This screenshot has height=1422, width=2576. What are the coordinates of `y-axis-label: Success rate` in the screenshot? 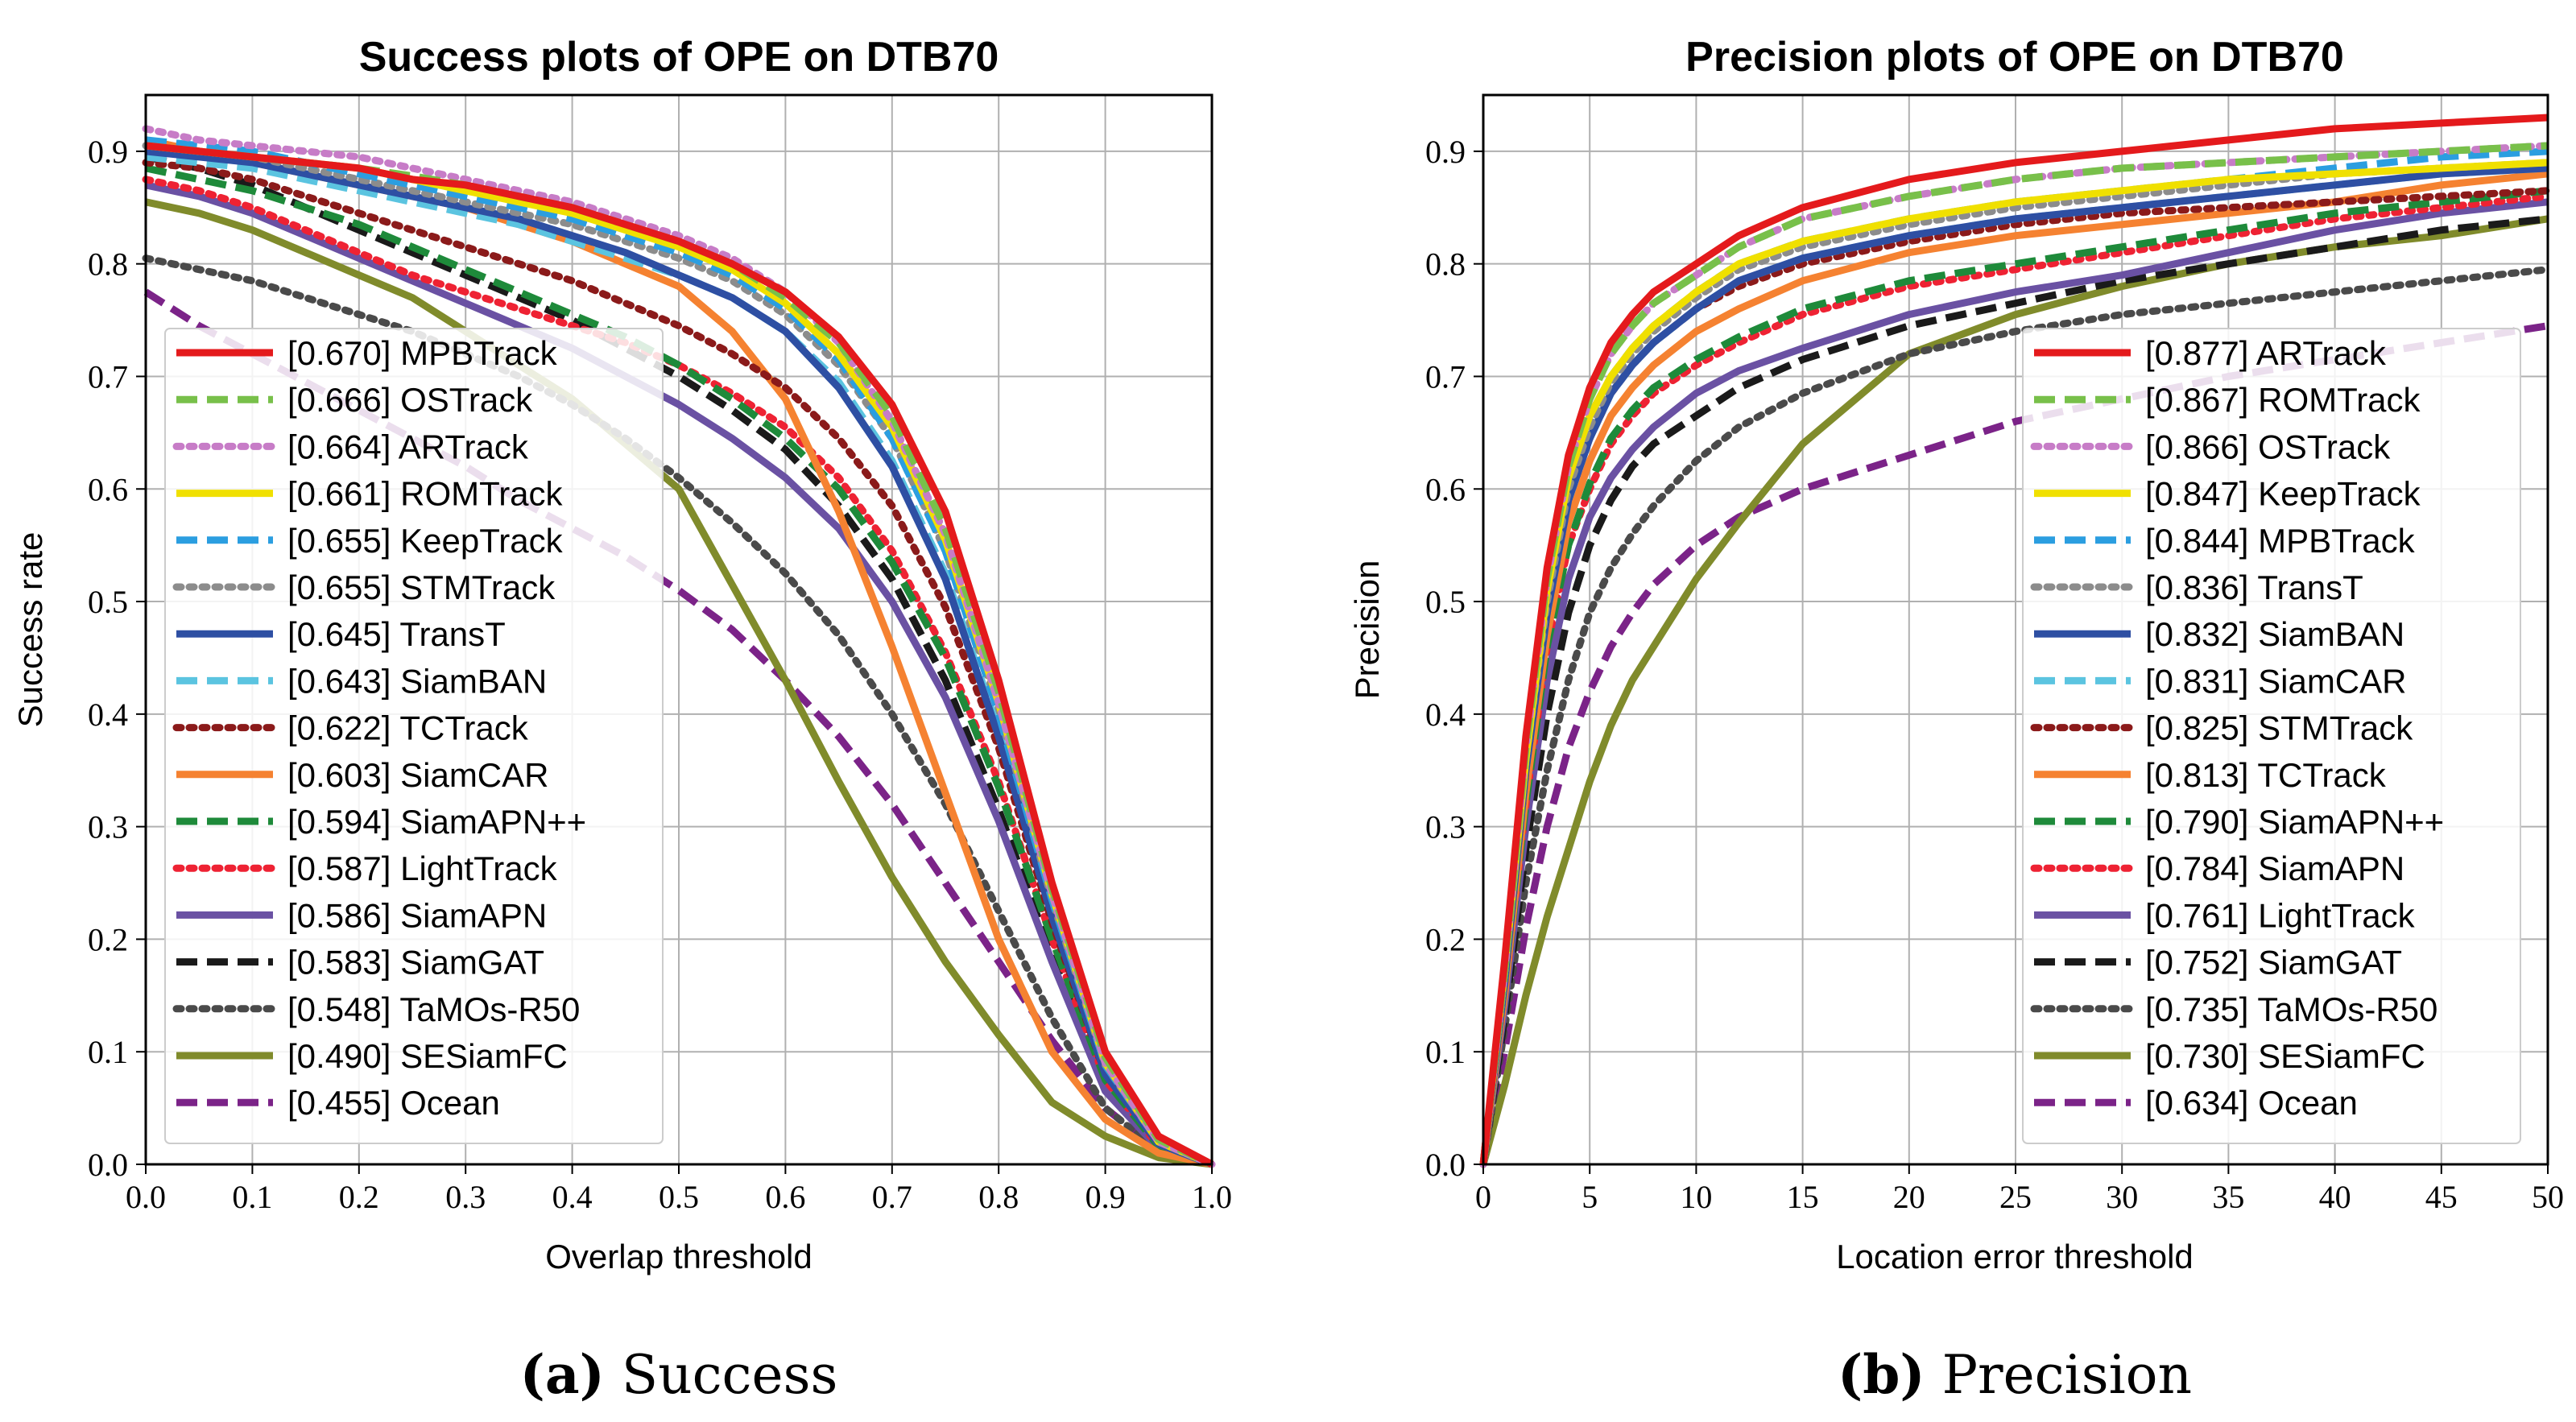 It's located at (30, 630).